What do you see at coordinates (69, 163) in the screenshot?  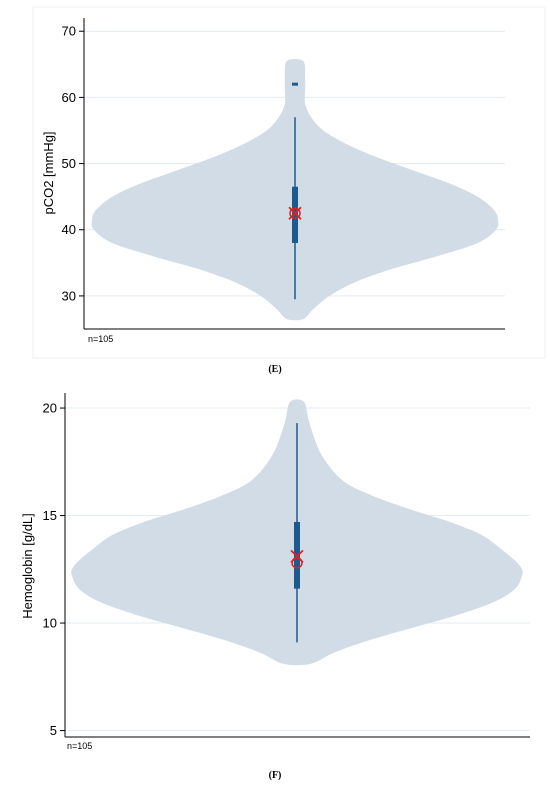 I see `y-tick-label: 50` at bounding box center [69, 163].